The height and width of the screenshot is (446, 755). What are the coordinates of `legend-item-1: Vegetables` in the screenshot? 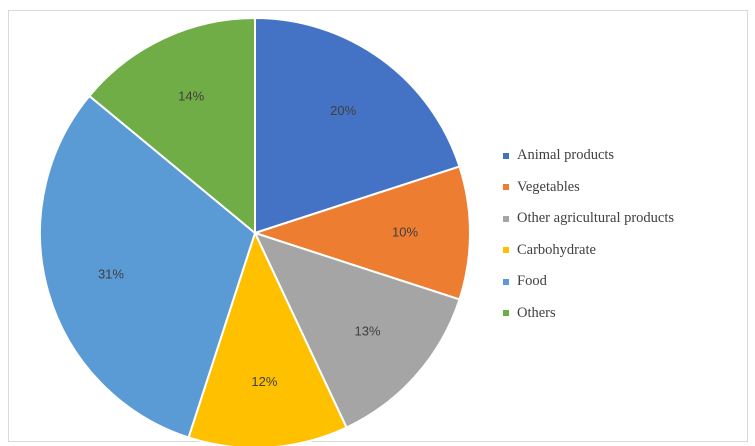 It's located at (628, 188).